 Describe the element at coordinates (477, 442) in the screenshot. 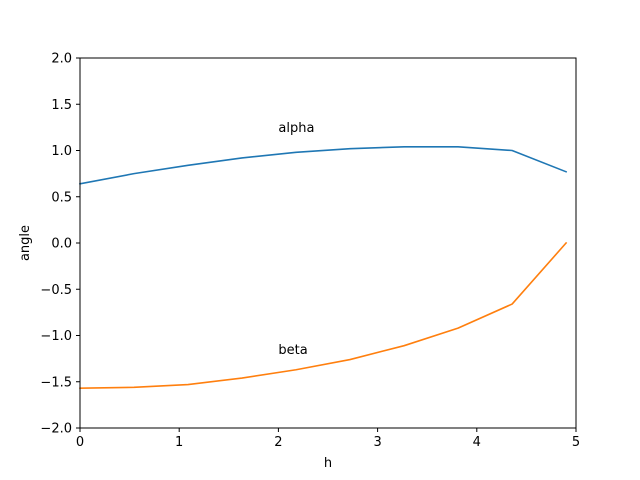

I see `x-tick-label: 4` at that location.